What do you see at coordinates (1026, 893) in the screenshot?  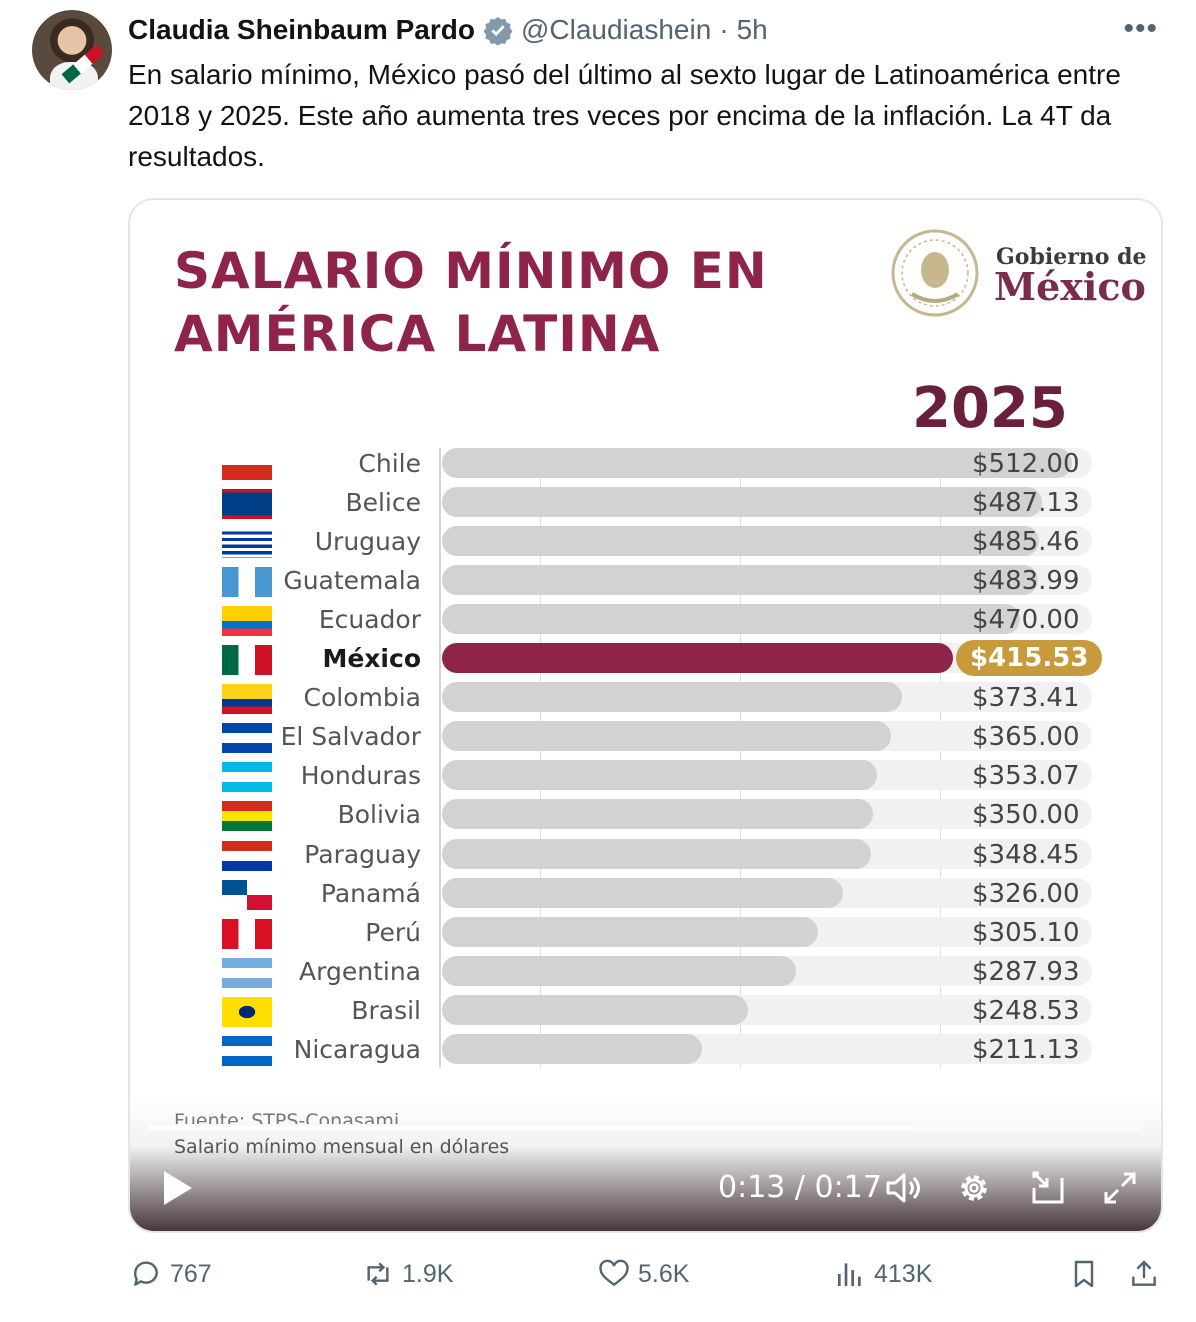 I see `value-label: $326.00` at bounding box center [1026, 893].